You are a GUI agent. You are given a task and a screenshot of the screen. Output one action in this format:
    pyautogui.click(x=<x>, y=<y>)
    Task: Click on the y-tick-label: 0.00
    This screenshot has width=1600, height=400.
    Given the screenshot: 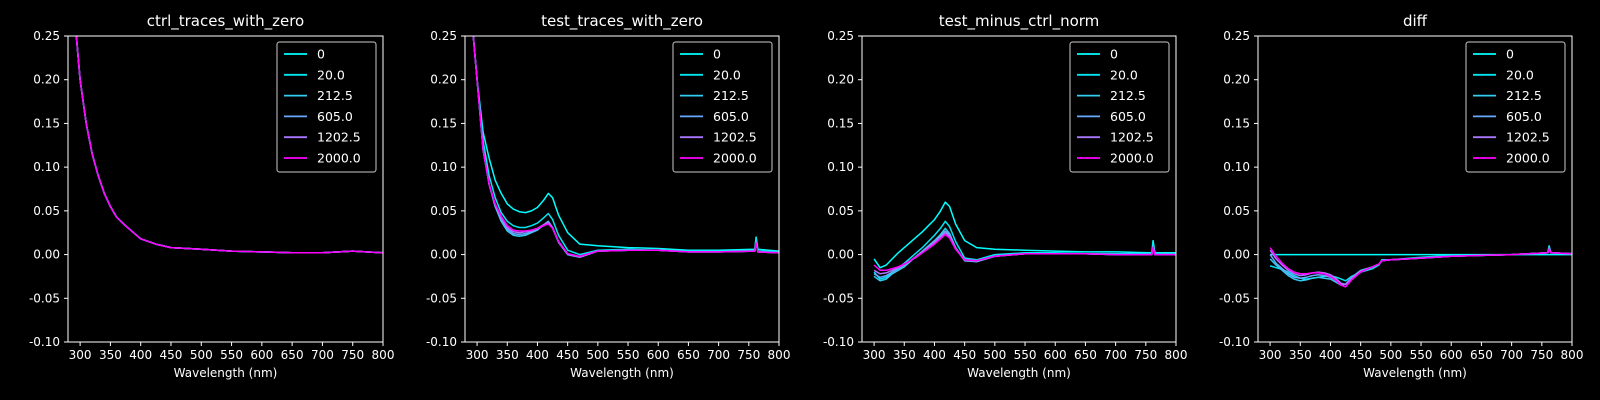 What is the action you would take?
    pyautogui.click(x=840, y=255)
    